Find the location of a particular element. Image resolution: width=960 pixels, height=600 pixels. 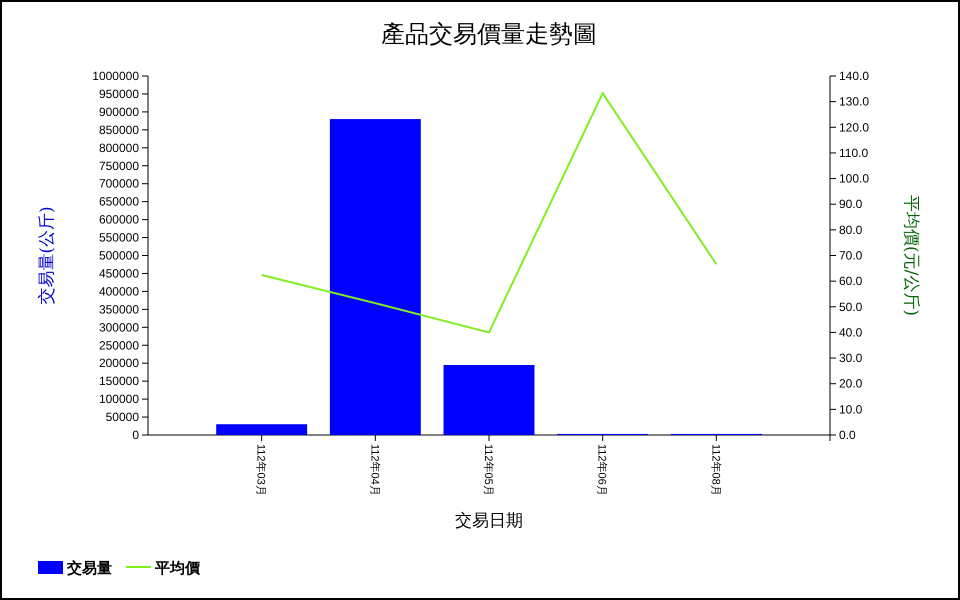

y2-tick-label: 10.0 is located at coordinates (851, 409).